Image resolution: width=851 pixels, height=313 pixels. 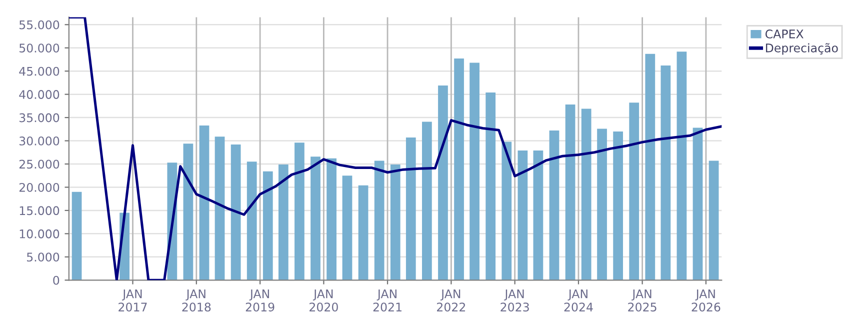 I want to click on x-tick-label: JAN 2023, so click(x=514, y=301).